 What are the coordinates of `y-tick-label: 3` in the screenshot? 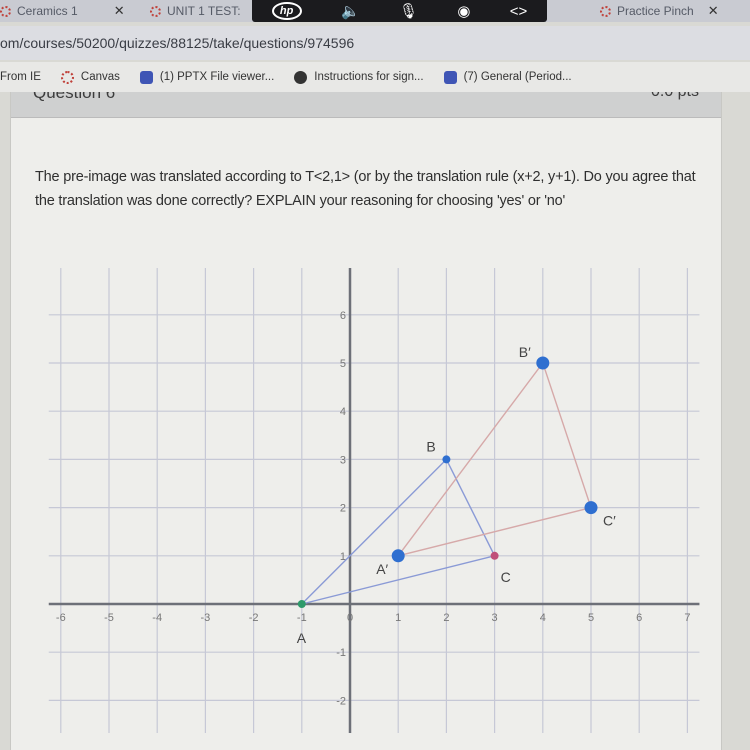 It's located at (343, 460).